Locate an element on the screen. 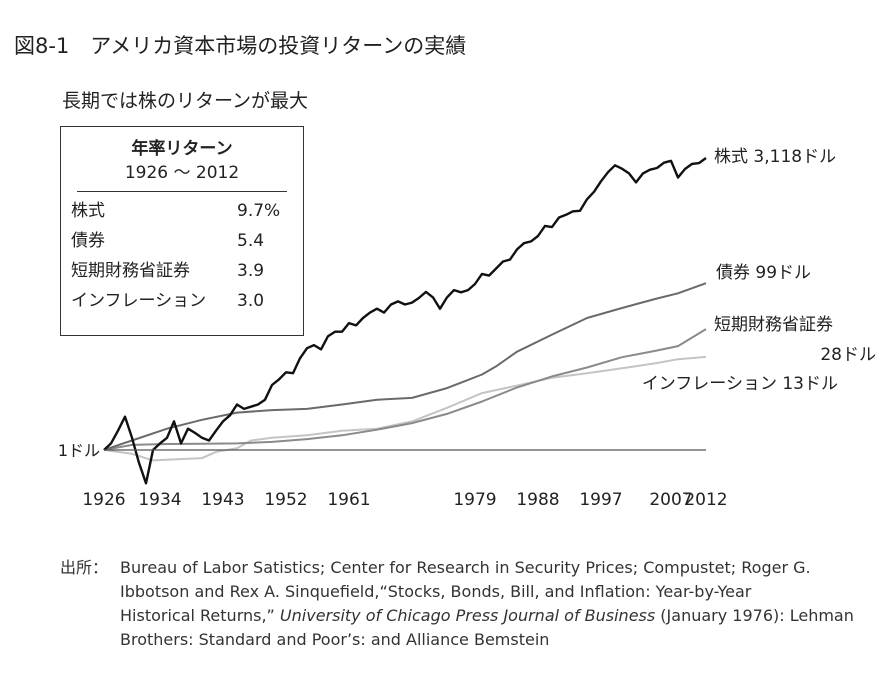  series-line-tbills is located at coordinates (405, 389).